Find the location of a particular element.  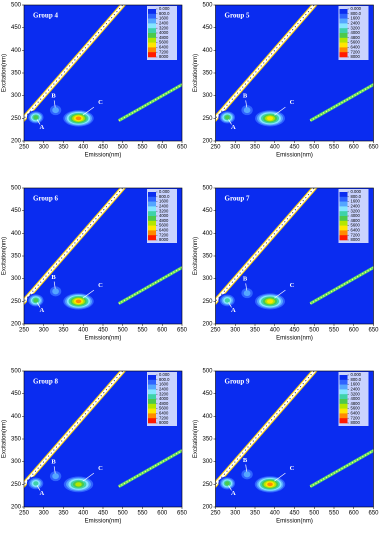

x-tick-label: 350 is located at coordinates (255, 331).